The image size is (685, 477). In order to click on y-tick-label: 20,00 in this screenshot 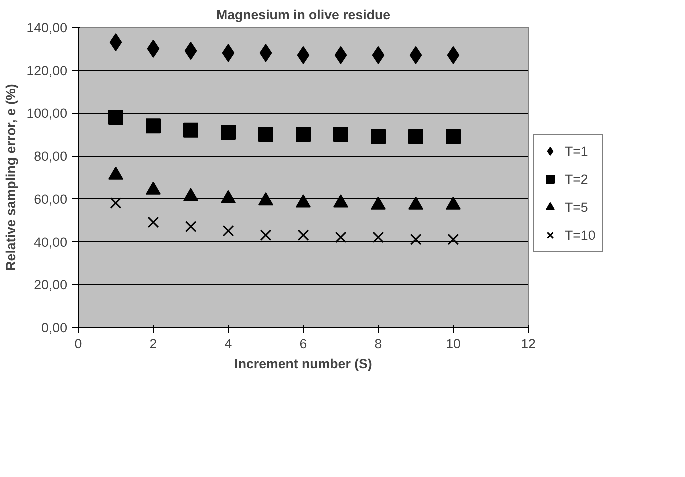, I will do `click(51, 285)`.